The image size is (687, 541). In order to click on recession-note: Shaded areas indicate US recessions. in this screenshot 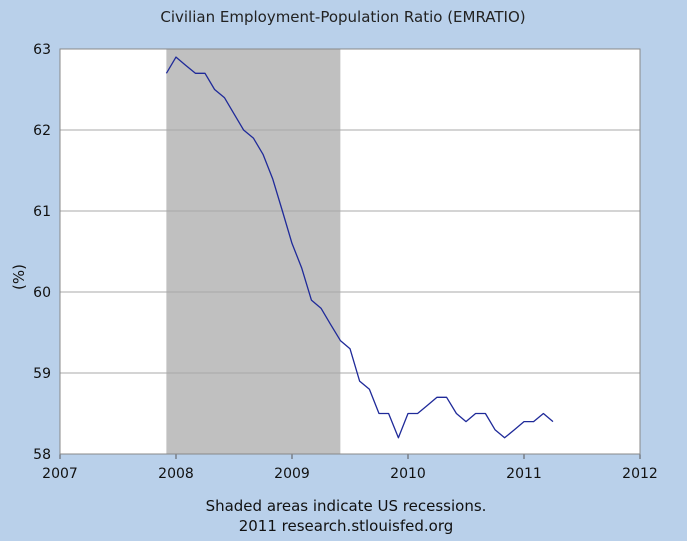, I will do `click(346, 506)`.